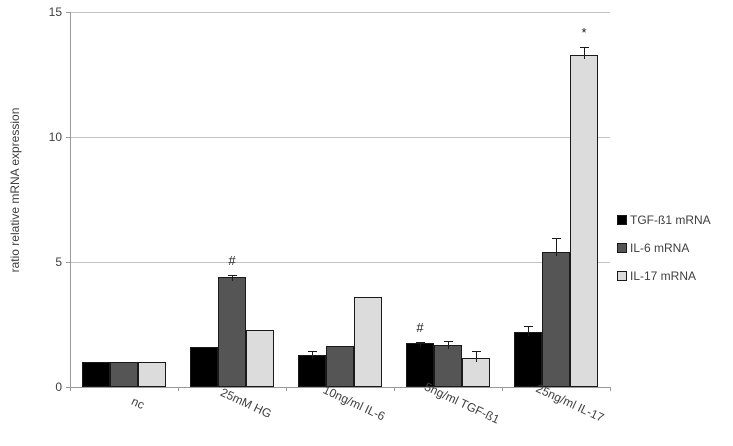 This screenshot has height=446, width=733. What do you see at coordinates (138, 403) in the screenshot?
I see `x-category-label: nc` at bounding box center [138, 403].